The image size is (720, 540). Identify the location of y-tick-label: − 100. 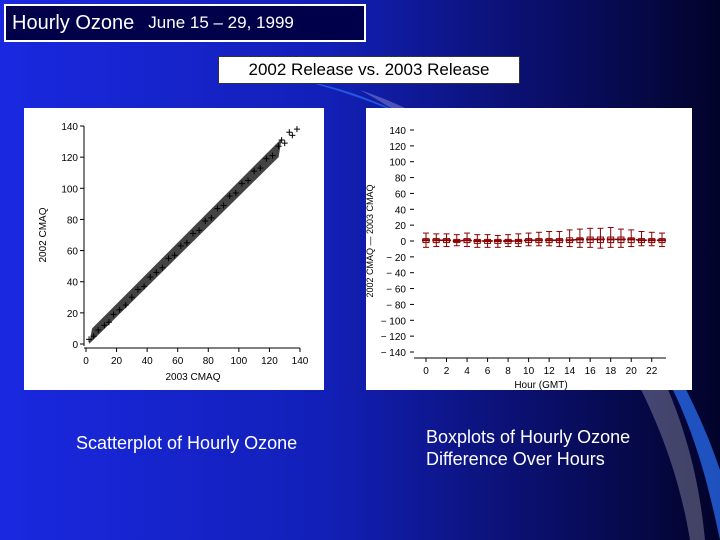
(394, 321).